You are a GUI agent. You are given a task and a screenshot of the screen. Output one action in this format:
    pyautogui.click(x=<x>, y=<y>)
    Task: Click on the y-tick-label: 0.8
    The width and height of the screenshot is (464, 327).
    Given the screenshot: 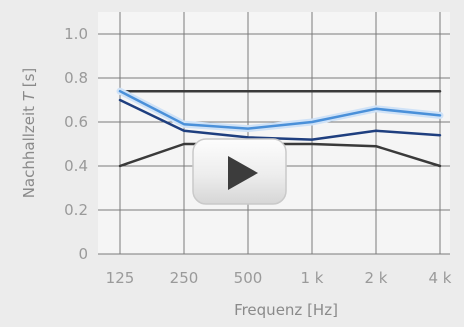 What is the action you would take?
    pyautogui.click(x=76, y=78)
    